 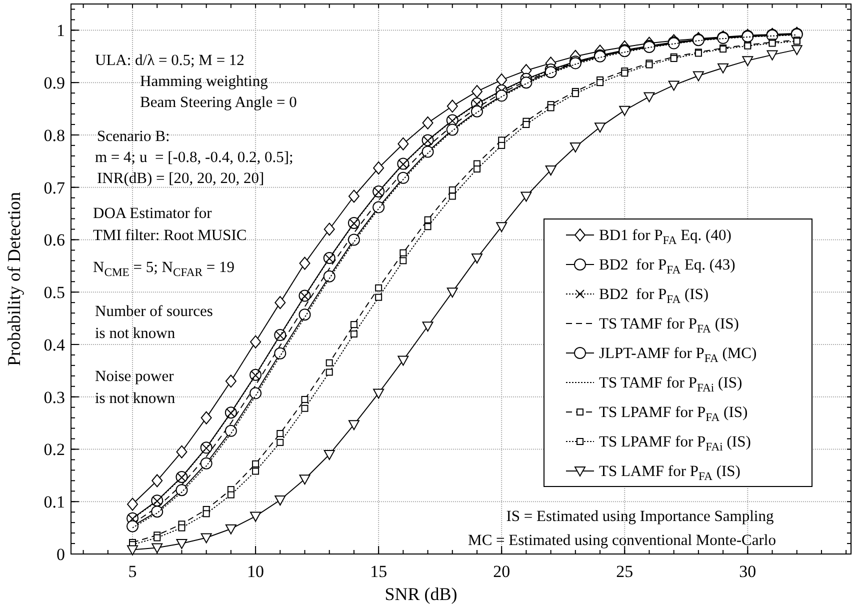 I want to click on annotation: ULA: d/λ = 0.5; M = 12, so click(x=169, y=60).